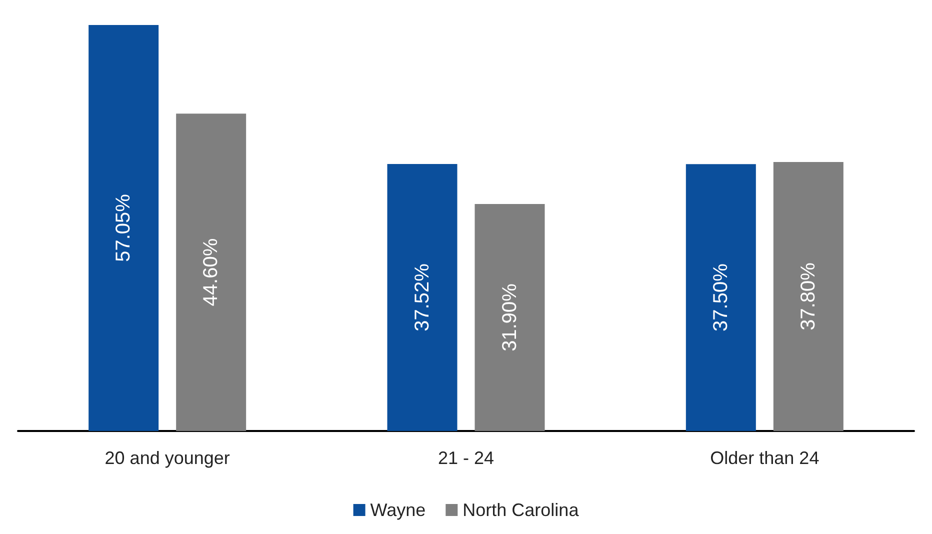  Describe the element at coordinates (521, 510) in the screenshot. I see `legend-label: North Carolina` at that location.